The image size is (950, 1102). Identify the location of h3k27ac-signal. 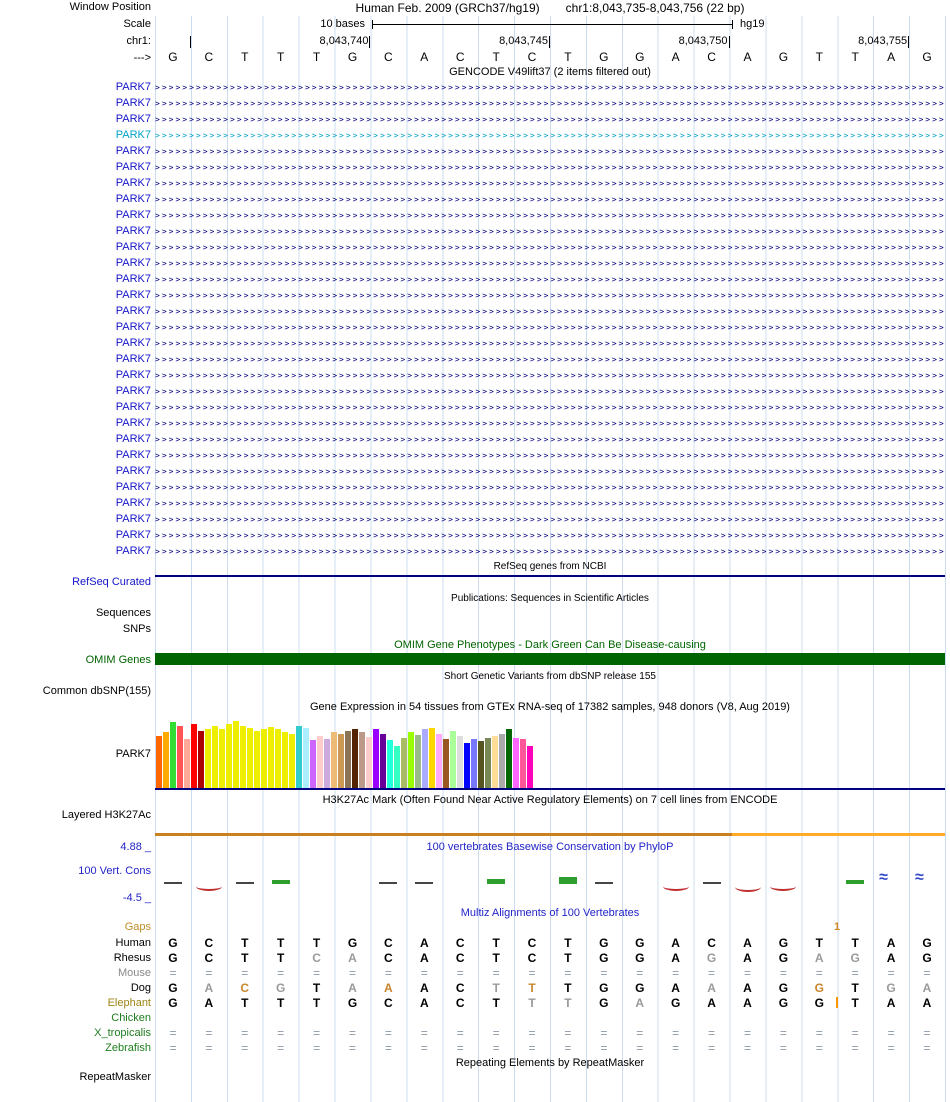
(550, 834).